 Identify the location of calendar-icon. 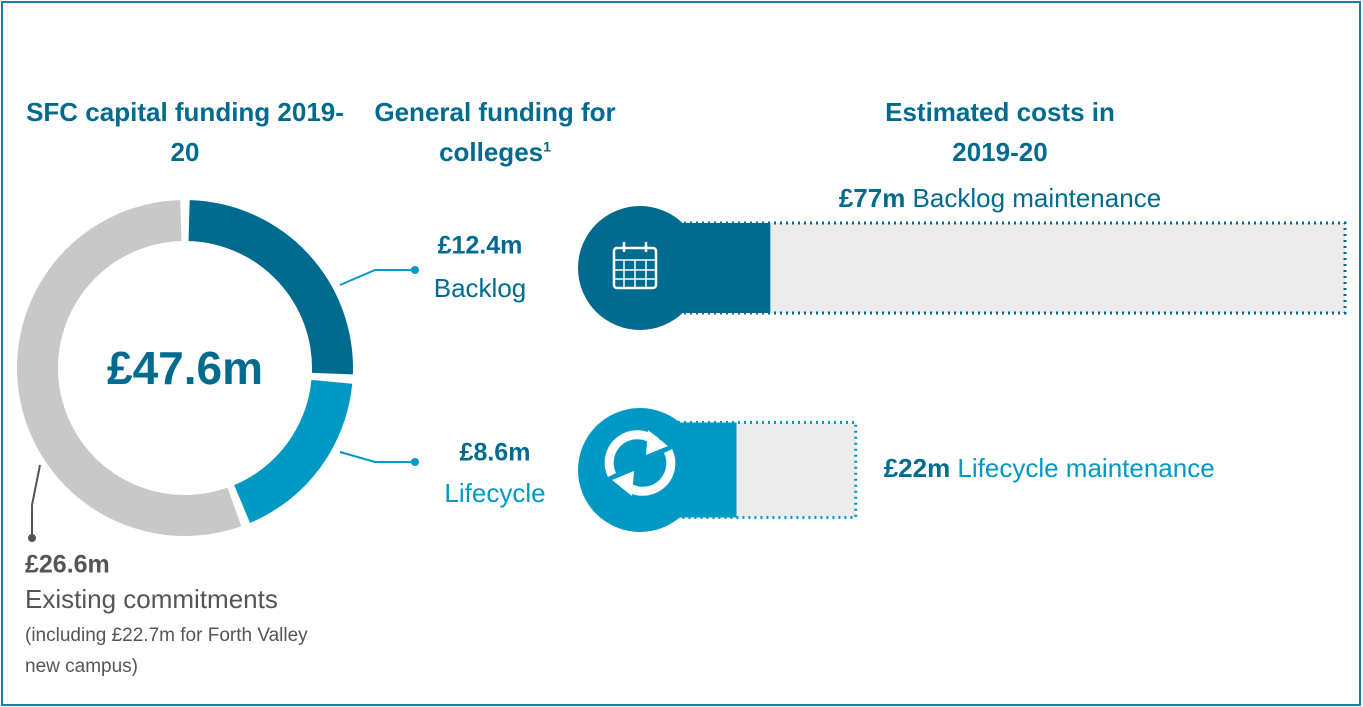
(635, 266).